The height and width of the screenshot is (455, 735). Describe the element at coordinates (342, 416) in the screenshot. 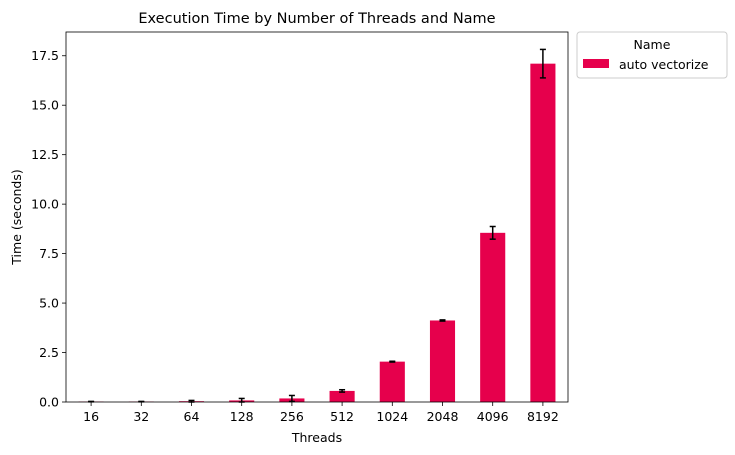

I see `x-tick-label-512: 512` at that location.